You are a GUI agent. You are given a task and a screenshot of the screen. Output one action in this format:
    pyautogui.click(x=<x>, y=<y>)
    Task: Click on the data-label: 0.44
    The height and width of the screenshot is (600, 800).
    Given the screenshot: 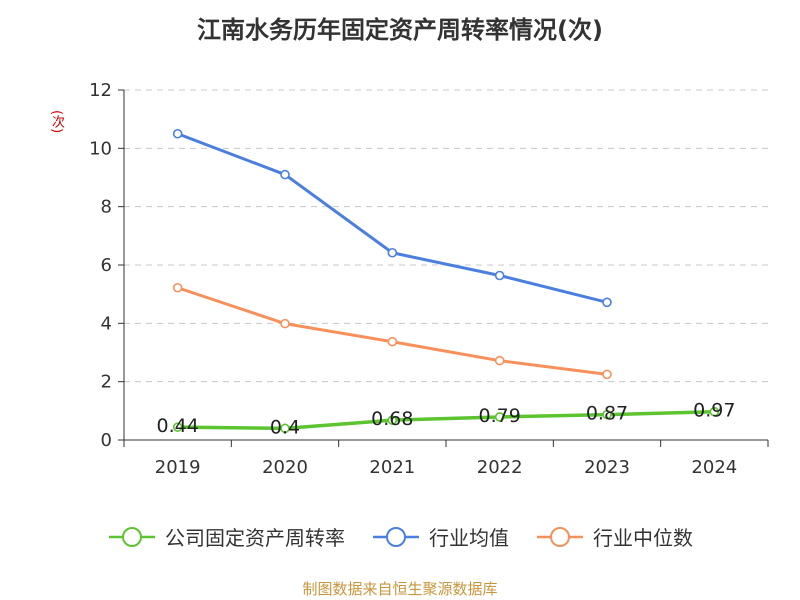 What is the action you would take?
    pyautogui.click(x=178, y=426)
    